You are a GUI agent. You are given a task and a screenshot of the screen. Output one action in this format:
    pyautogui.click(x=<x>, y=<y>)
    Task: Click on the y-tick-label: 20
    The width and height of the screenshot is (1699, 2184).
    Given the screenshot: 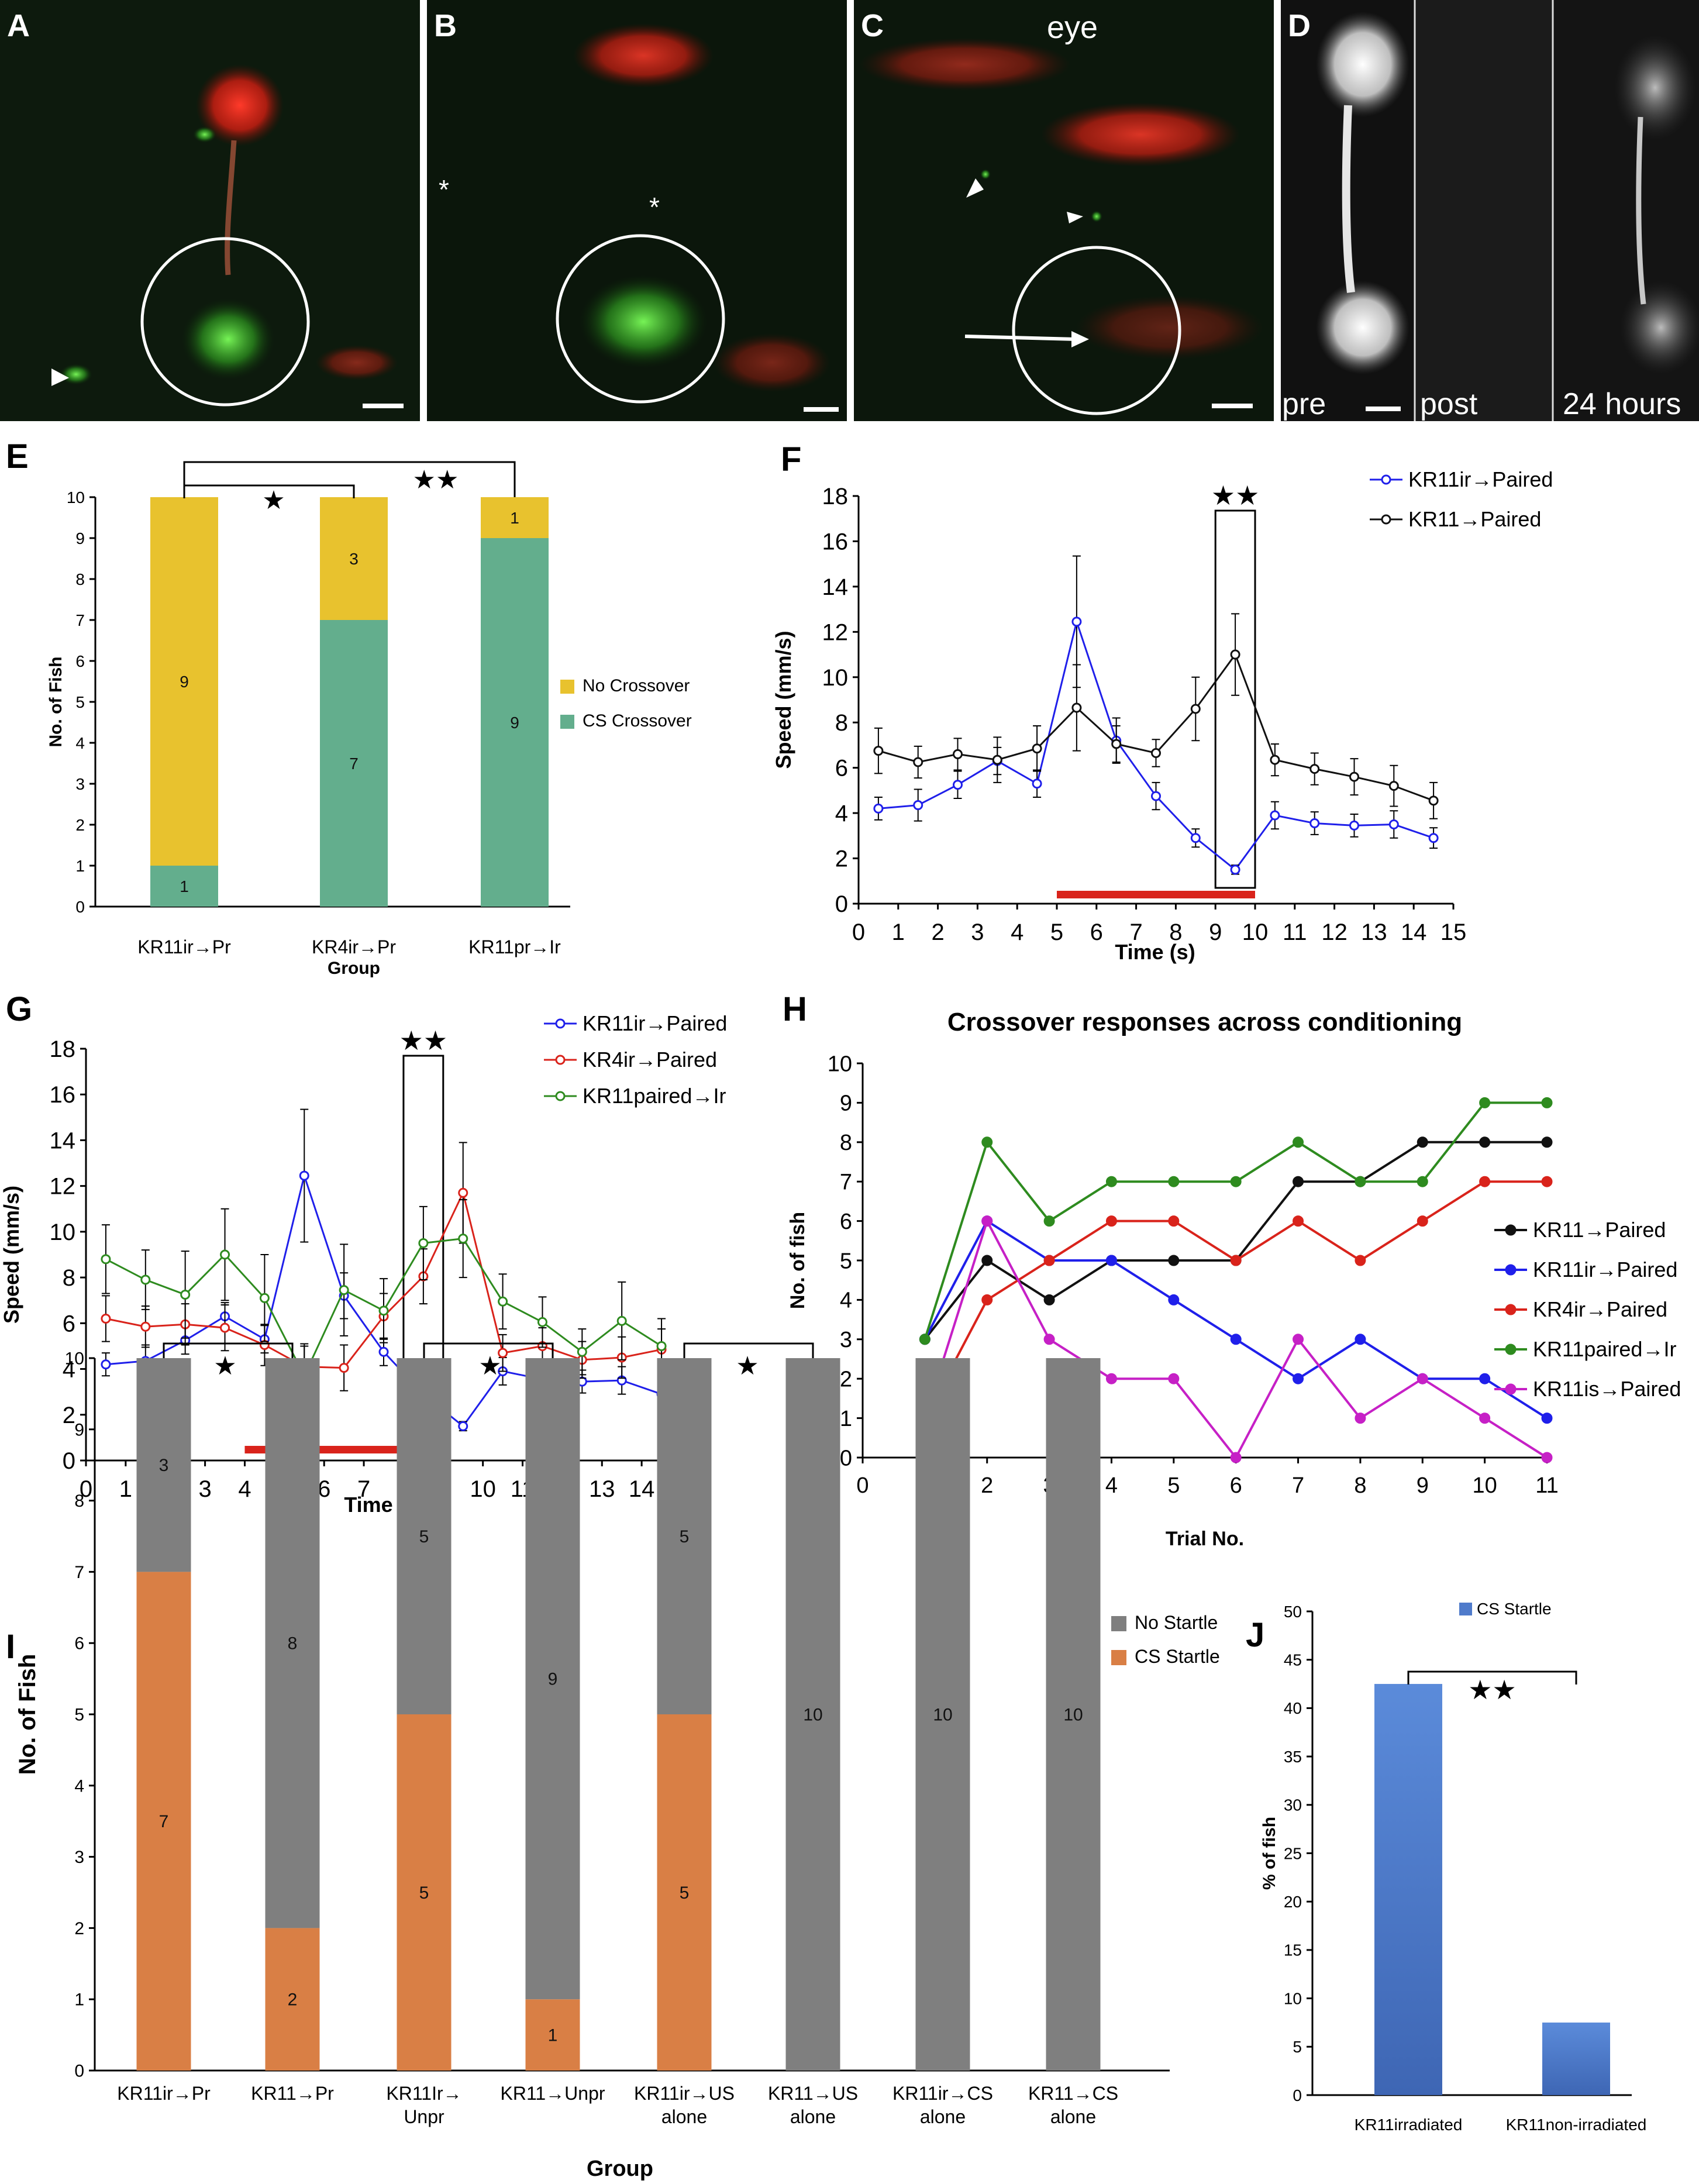 What is the action you would take?
    pyautogui.click(x=1293, y=1902)
    